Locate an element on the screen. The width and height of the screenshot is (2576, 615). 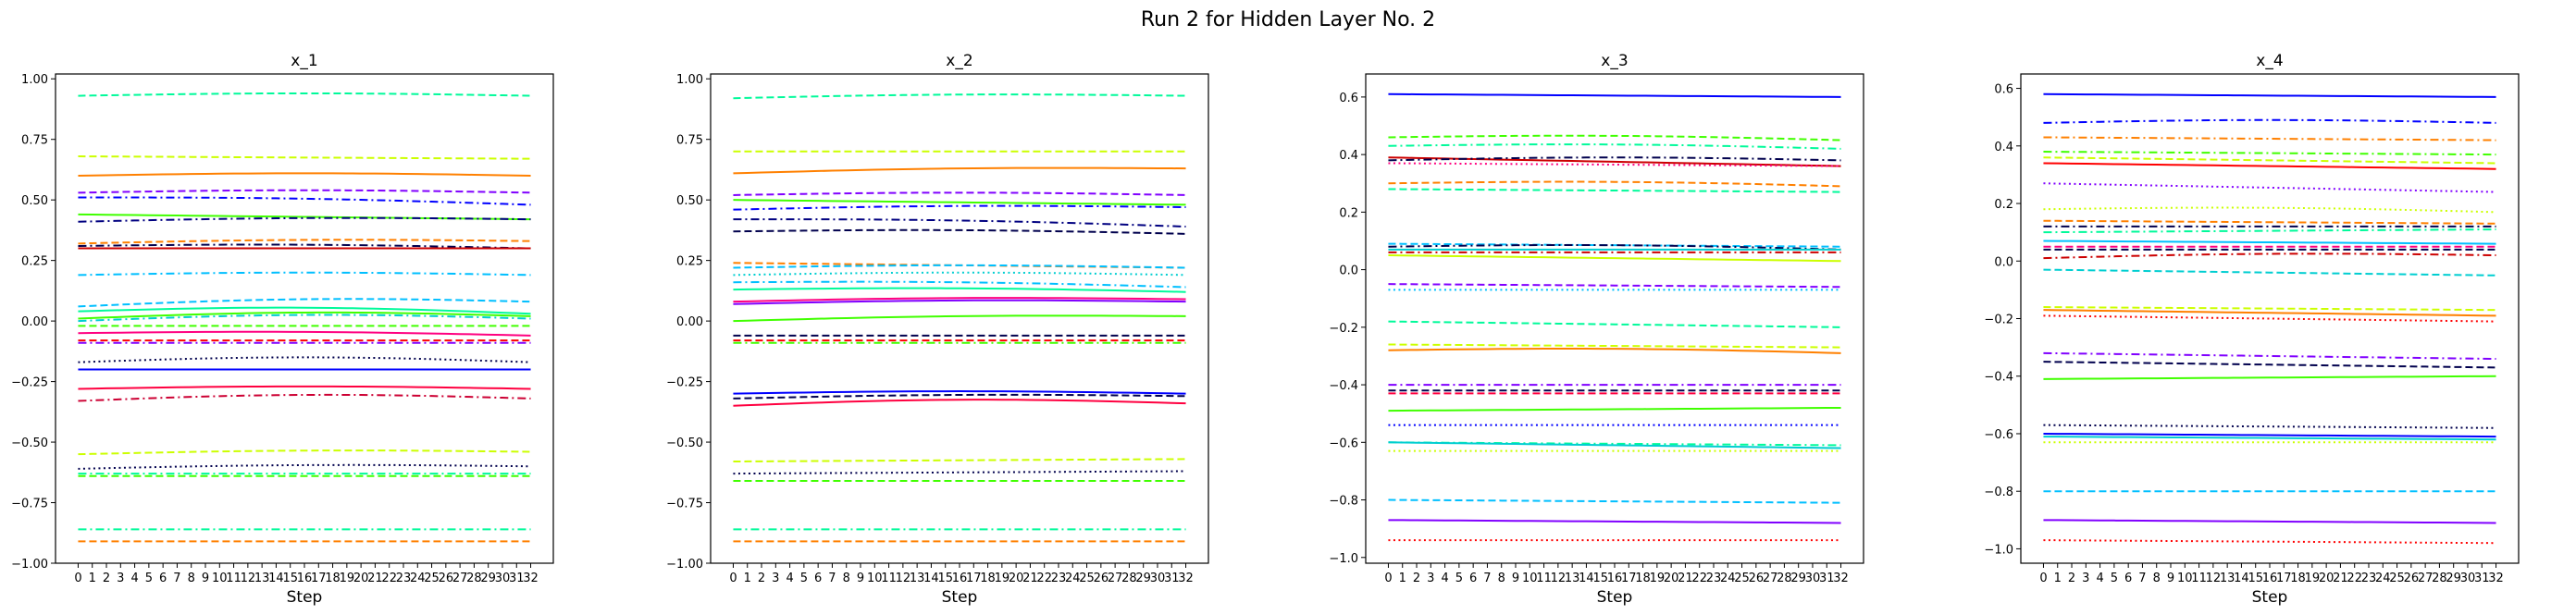
y-tick-label: 0.50 is located at coordinates (34, 201).